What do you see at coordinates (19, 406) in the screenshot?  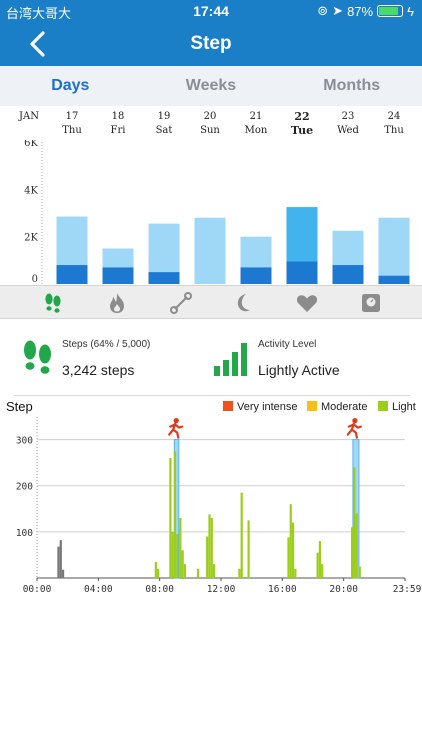 I see `daily-chart-title: Step` at bounding box center [19, 406].